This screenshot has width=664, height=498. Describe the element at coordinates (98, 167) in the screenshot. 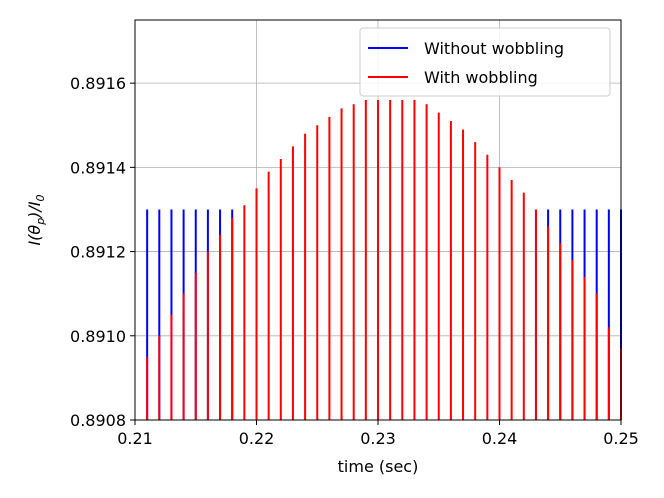

I see `y-tick-label: 0.8914` at that location.